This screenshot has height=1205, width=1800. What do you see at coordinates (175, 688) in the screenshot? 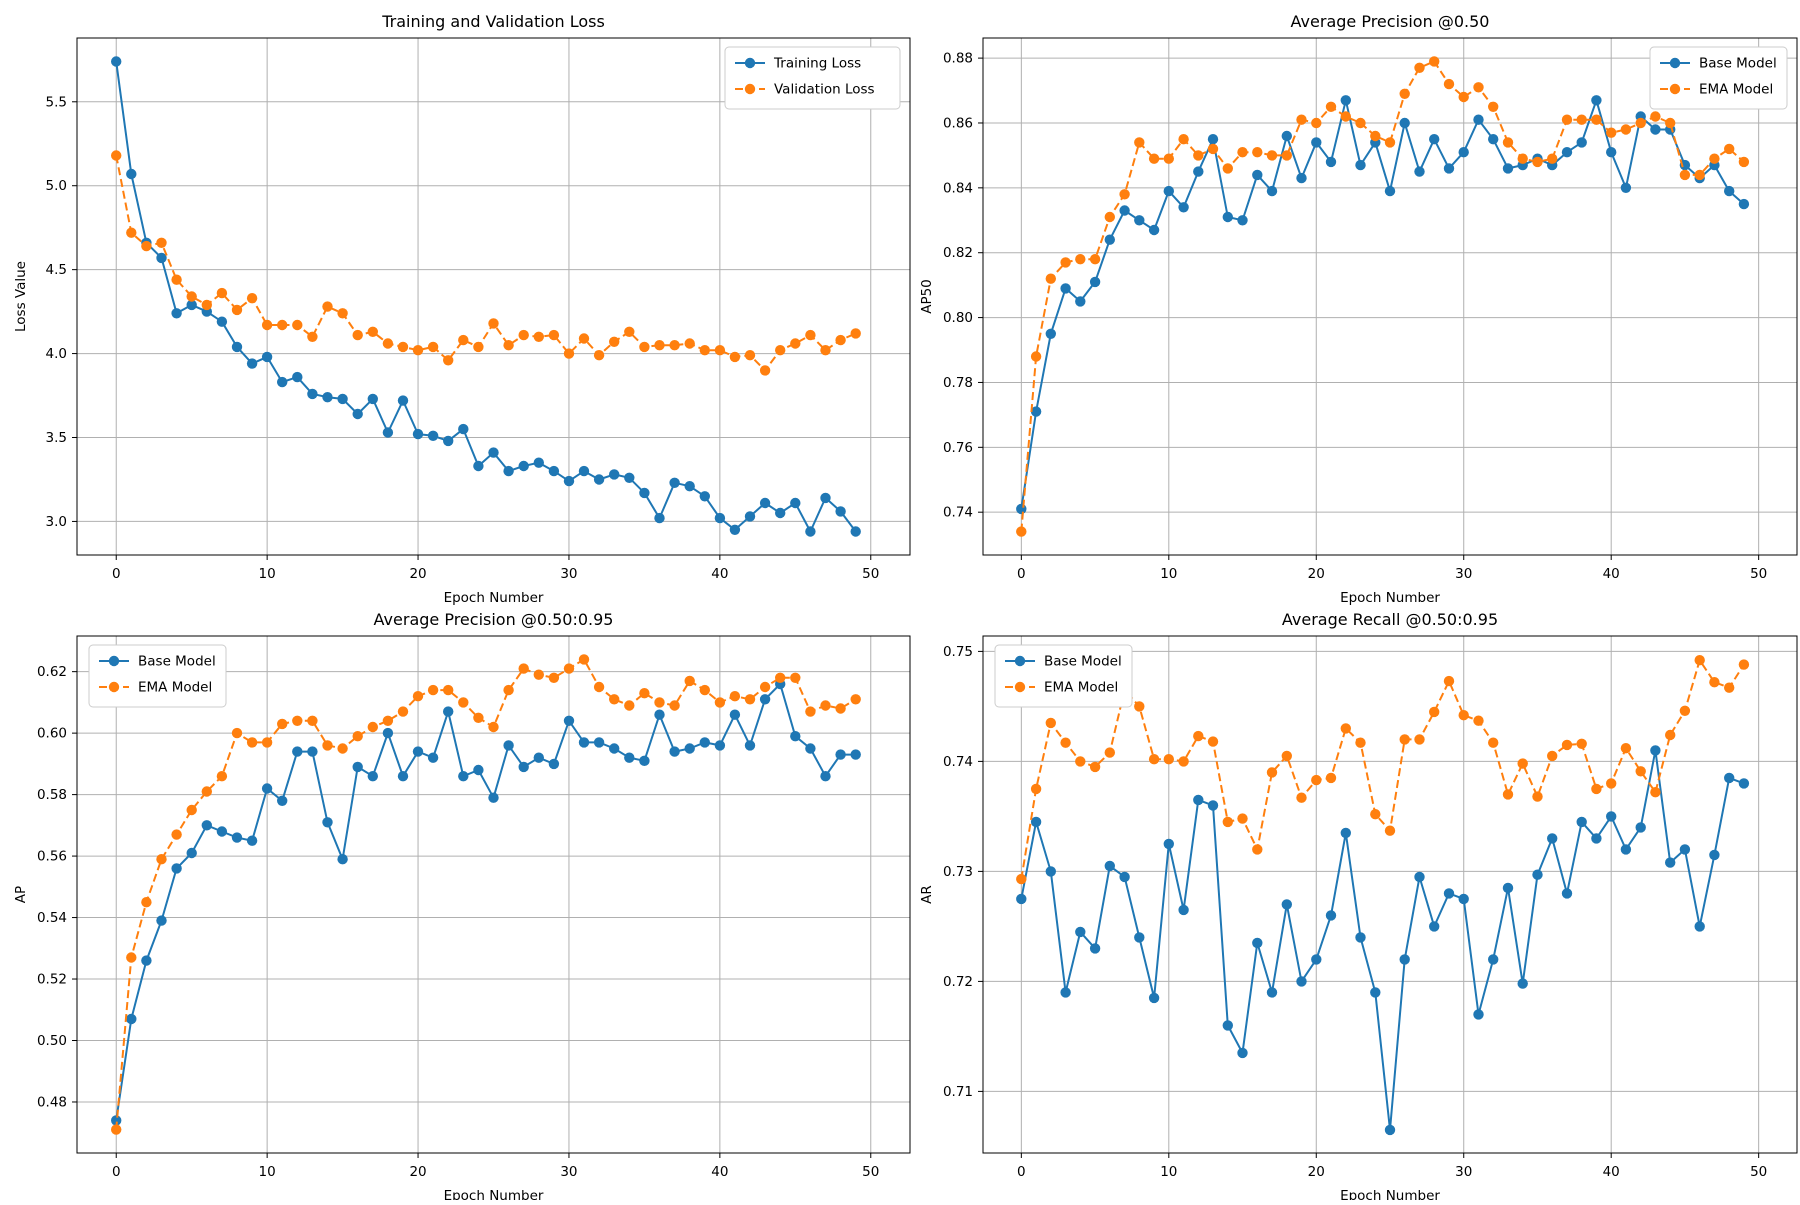
I see `legend-label: EMA Model` at bounding box center [175, 688].